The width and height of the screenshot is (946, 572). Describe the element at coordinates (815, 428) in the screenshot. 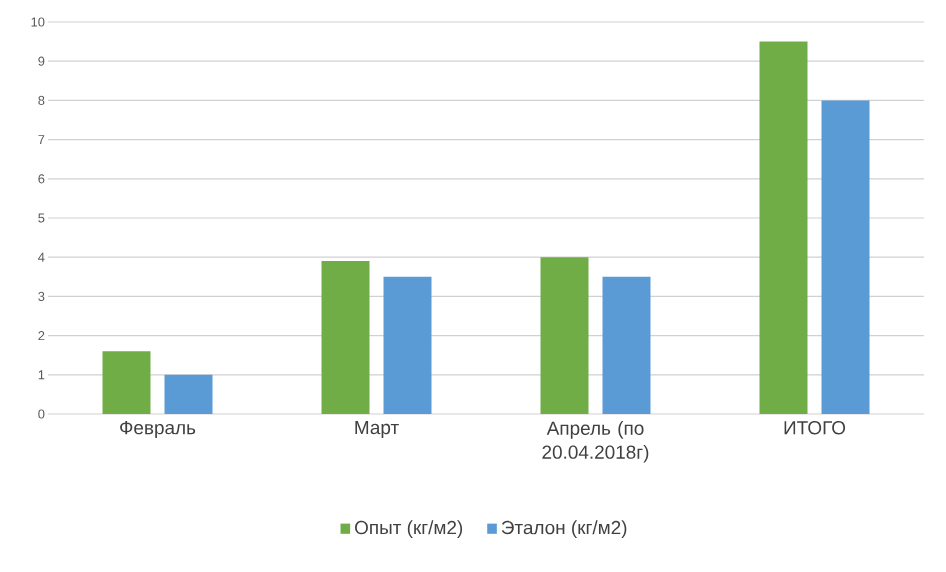

I see `x-tick-label: ИТОГО` at that location.